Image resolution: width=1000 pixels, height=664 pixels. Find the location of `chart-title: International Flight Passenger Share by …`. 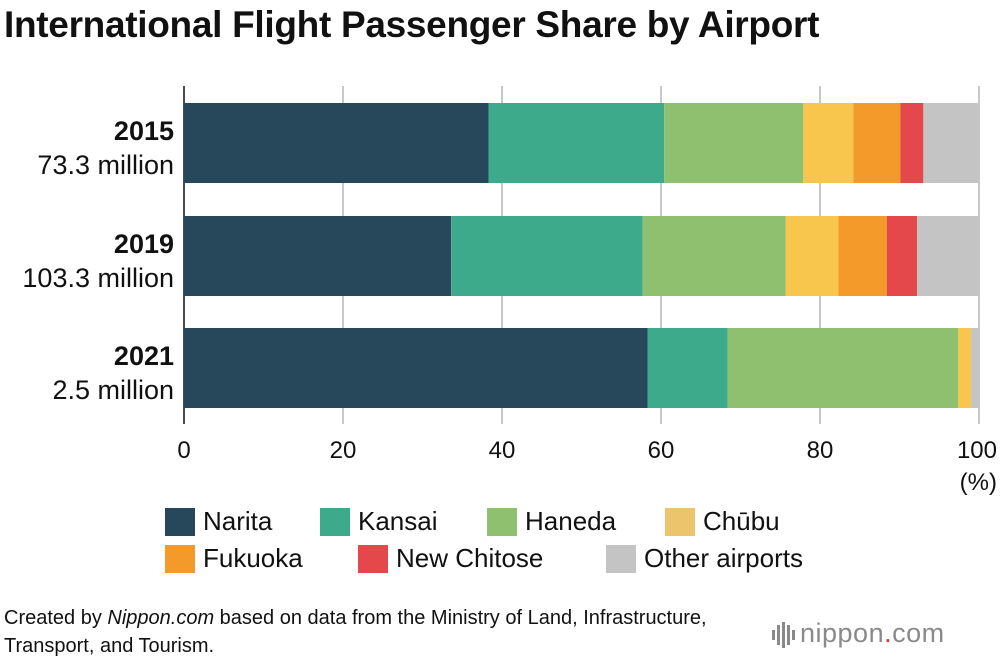

chart-title: International Flight Passenger Share by … is located at coordinates (412, 24).